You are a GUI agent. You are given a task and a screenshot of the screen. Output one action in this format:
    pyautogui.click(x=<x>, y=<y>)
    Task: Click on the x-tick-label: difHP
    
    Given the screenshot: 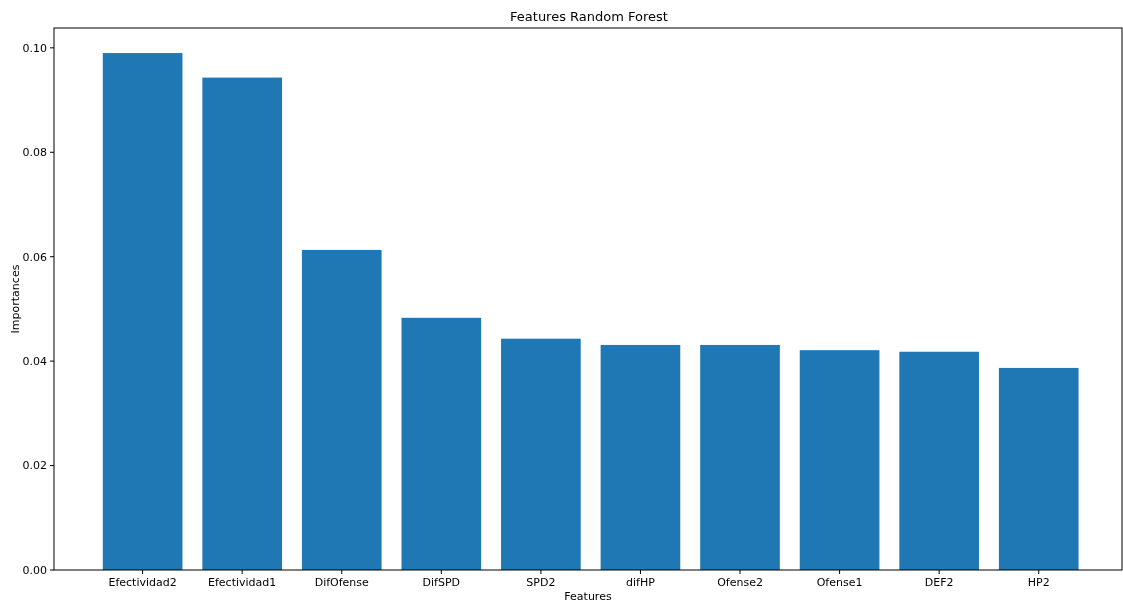 What is the action you would take?
    pyautogui.click(x=641, y=582)
    